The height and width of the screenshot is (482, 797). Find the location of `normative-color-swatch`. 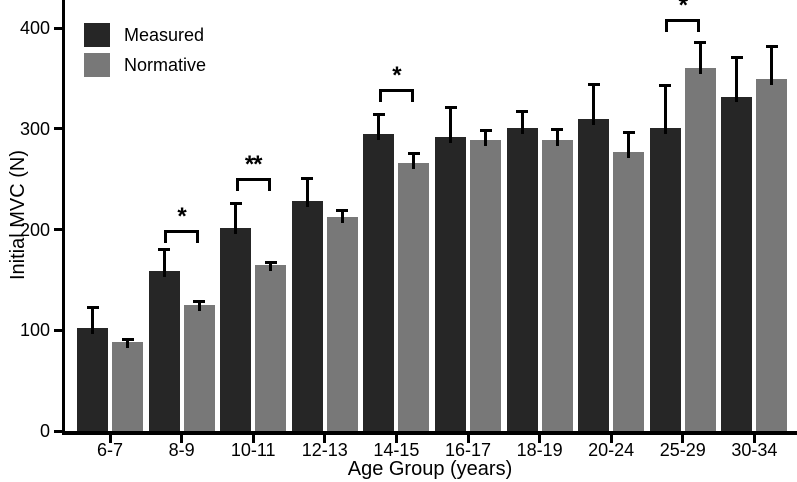

normative-color-swatch is located at coordinates (97, 65).